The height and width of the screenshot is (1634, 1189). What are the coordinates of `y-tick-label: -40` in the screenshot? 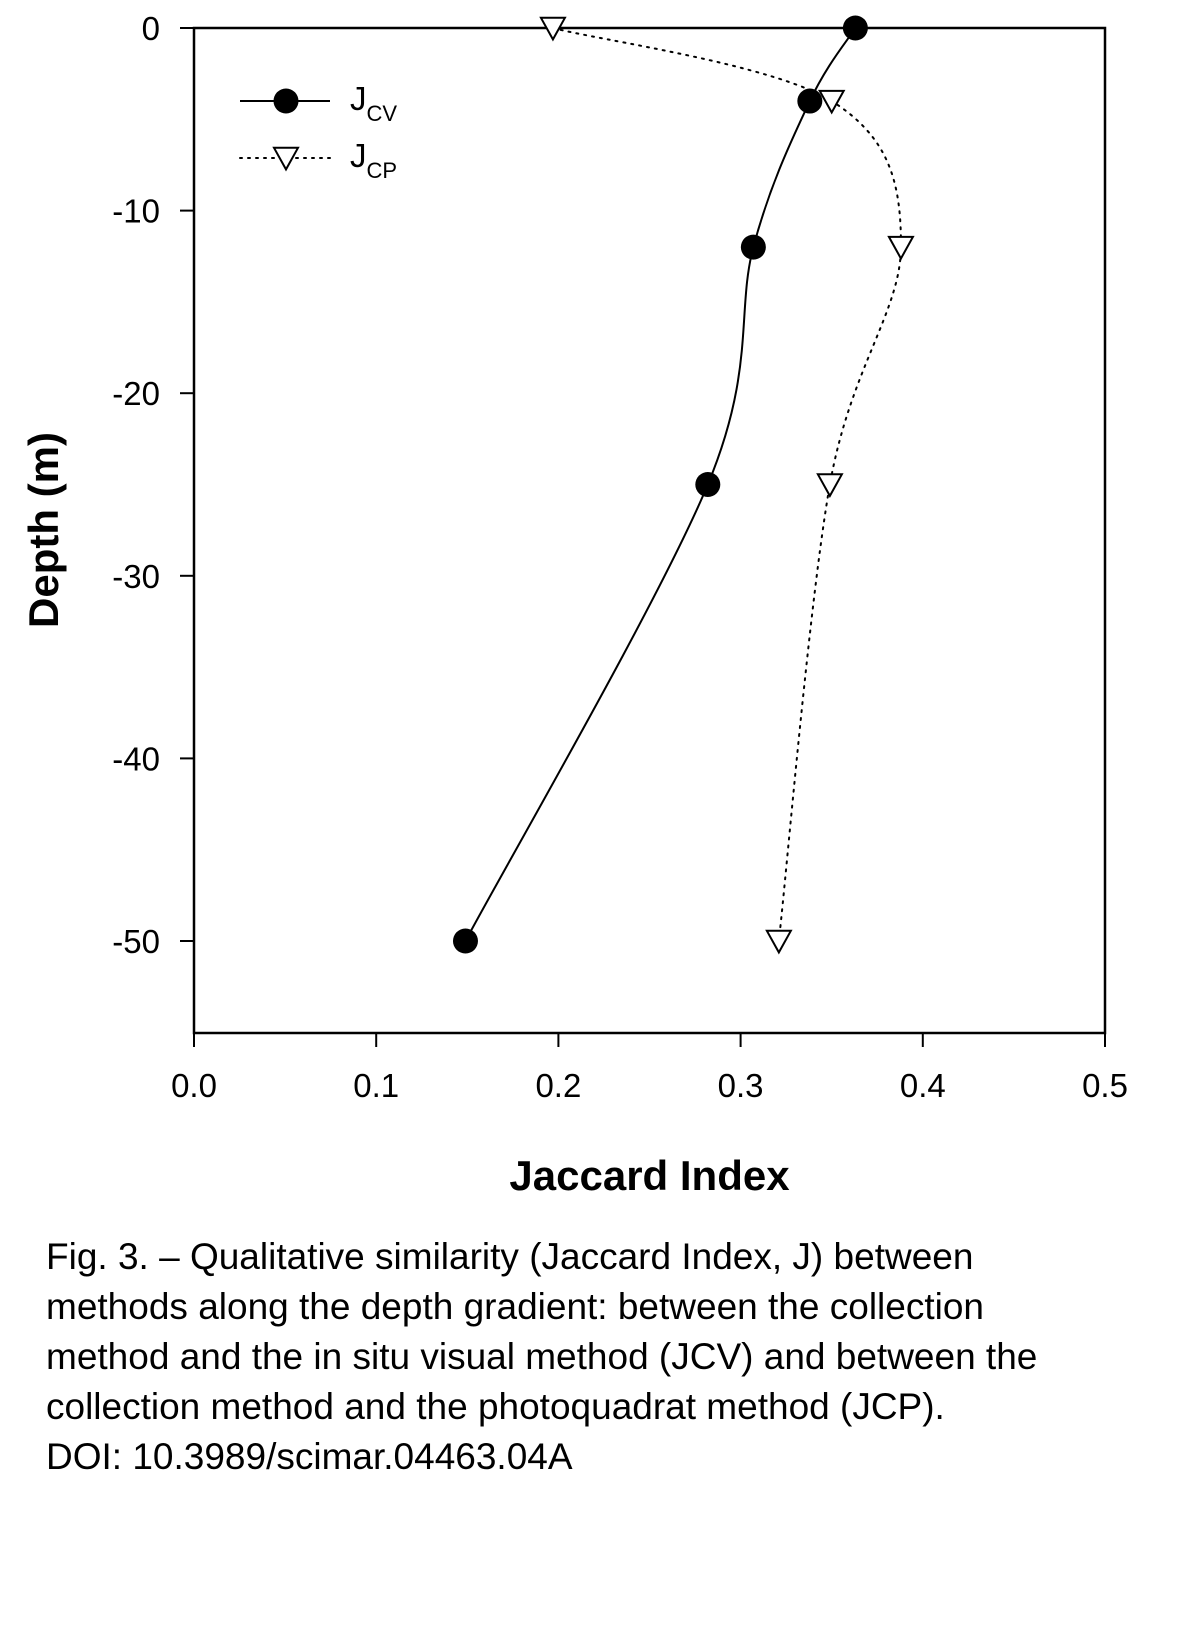 It's located at (136, 758).